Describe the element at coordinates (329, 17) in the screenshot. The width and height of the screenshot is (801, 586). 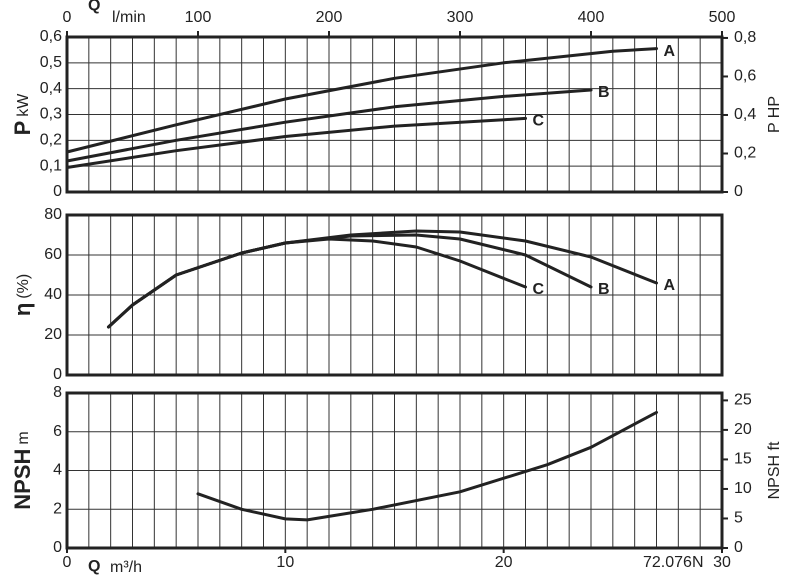
I see `x2-tick-label: 200` at that location.